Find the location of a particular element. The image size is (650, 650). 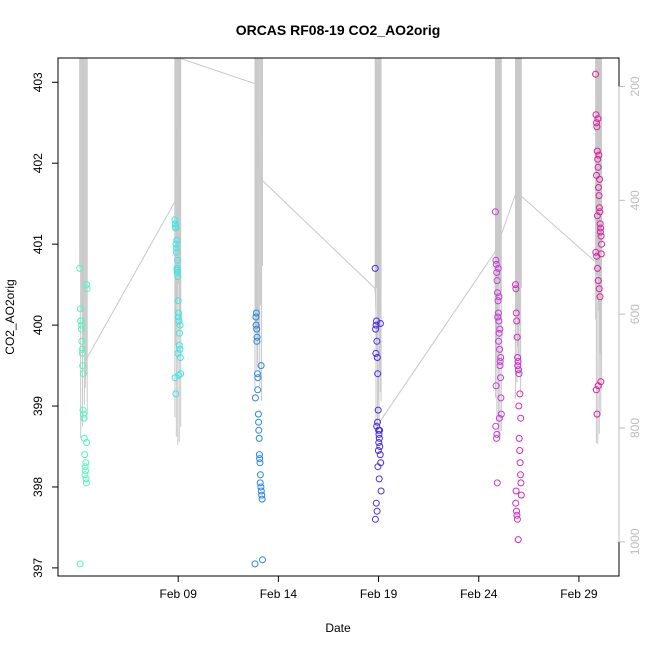

x-tick-label: Feb 09 is located at coordinates (179, 594).